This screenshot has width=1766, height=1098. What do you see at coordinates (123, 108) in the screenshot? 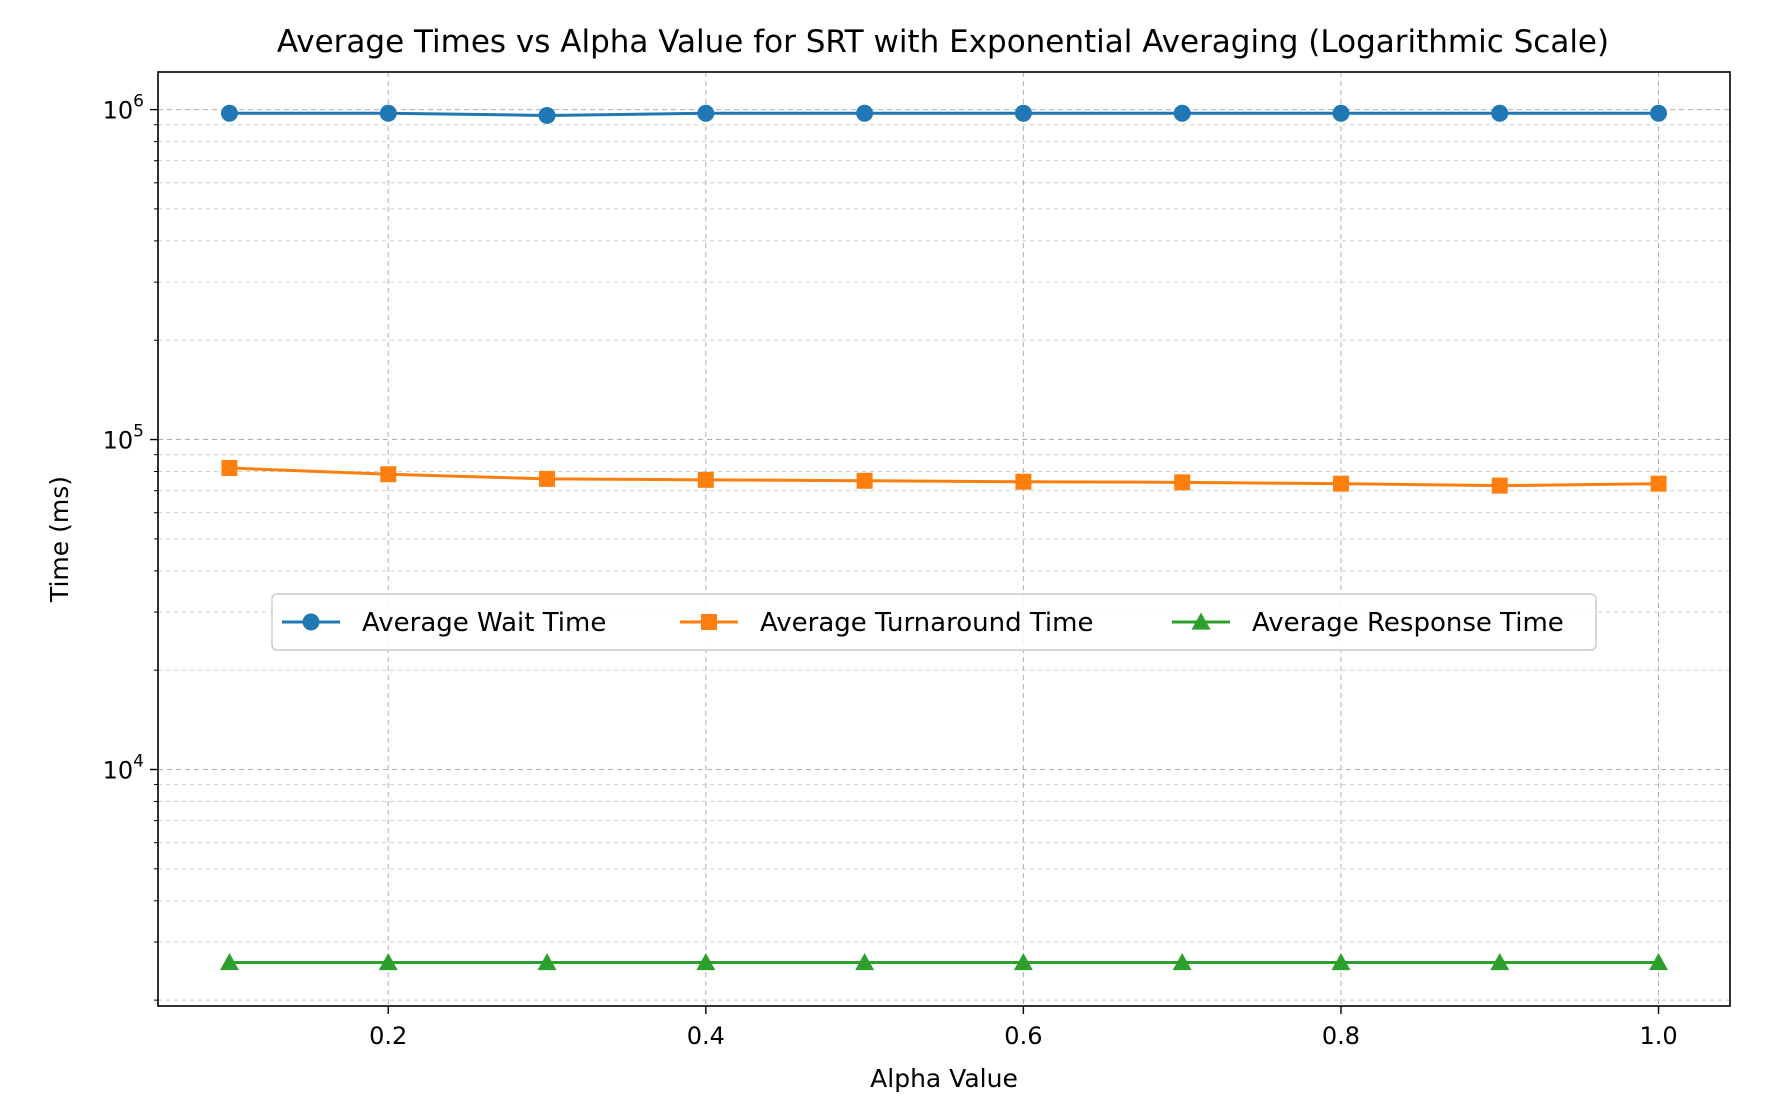
I see `y-tick-label: 10⁶` at bounding box center [123, 108].